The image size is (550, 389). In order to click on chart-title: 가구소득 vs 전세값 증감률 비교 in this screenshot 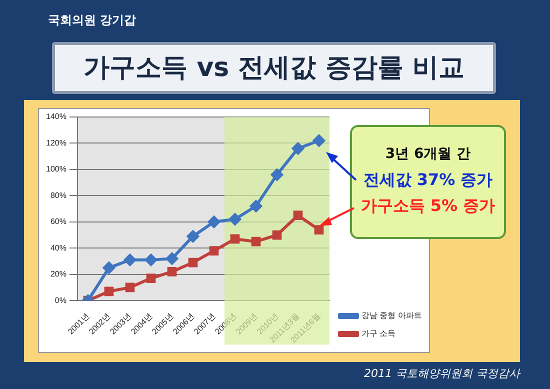, I will do `click(274, 68)`.